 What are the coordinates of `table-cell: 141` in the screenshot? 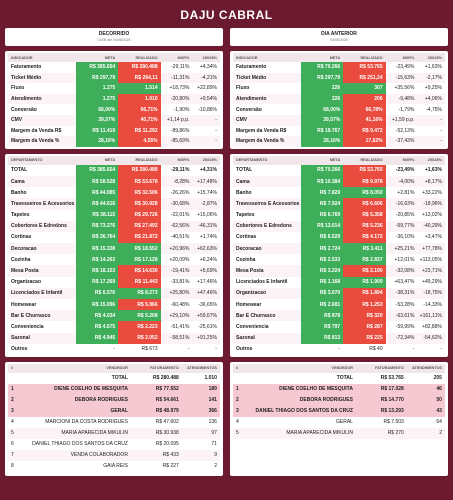 It's located at (212, 400).